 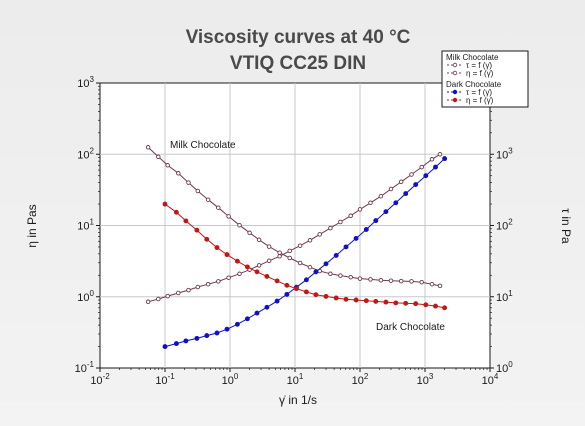 What do you see at coordinates (474, 84) in the screenshot?
I see `legend-group-title: Dark Chocolate` at bounding box center [474, 84].